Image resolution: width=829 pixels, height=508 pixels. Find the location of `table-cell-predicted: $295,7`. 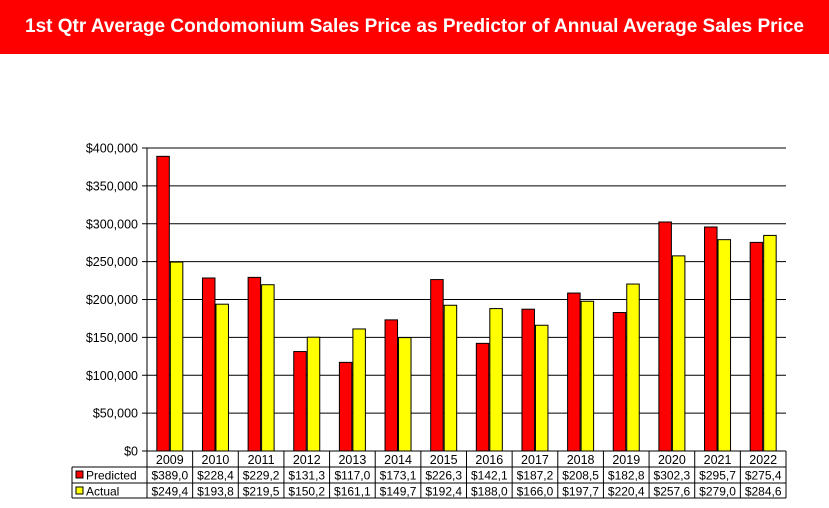

table-cell-predicted: $295,7 is located at coordinates (717, 476).